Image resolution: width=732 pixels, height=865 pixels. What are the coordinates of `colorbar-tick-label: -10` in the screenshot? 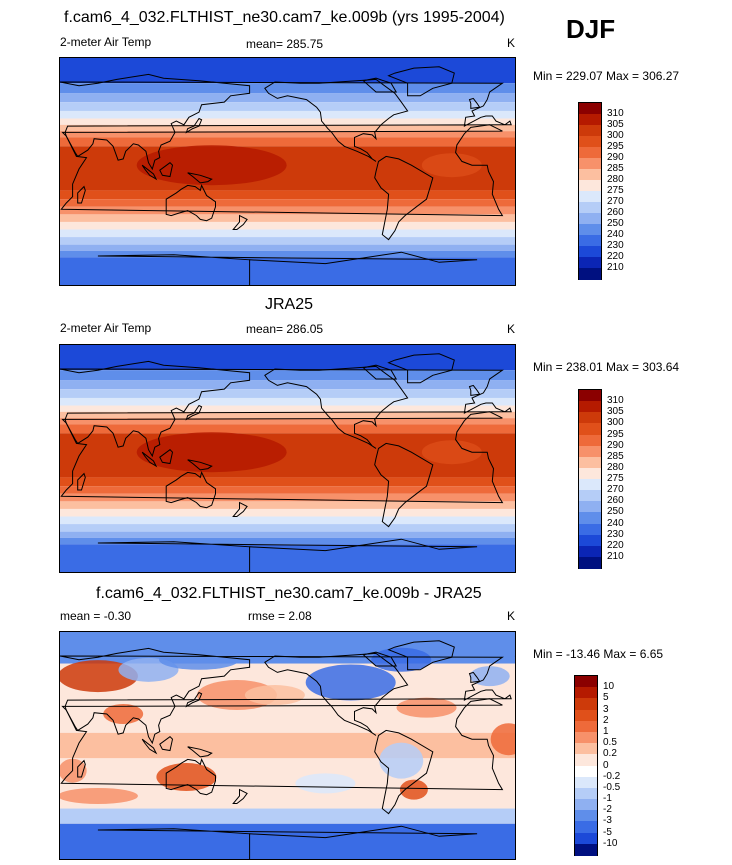 It's located at (610, 843).